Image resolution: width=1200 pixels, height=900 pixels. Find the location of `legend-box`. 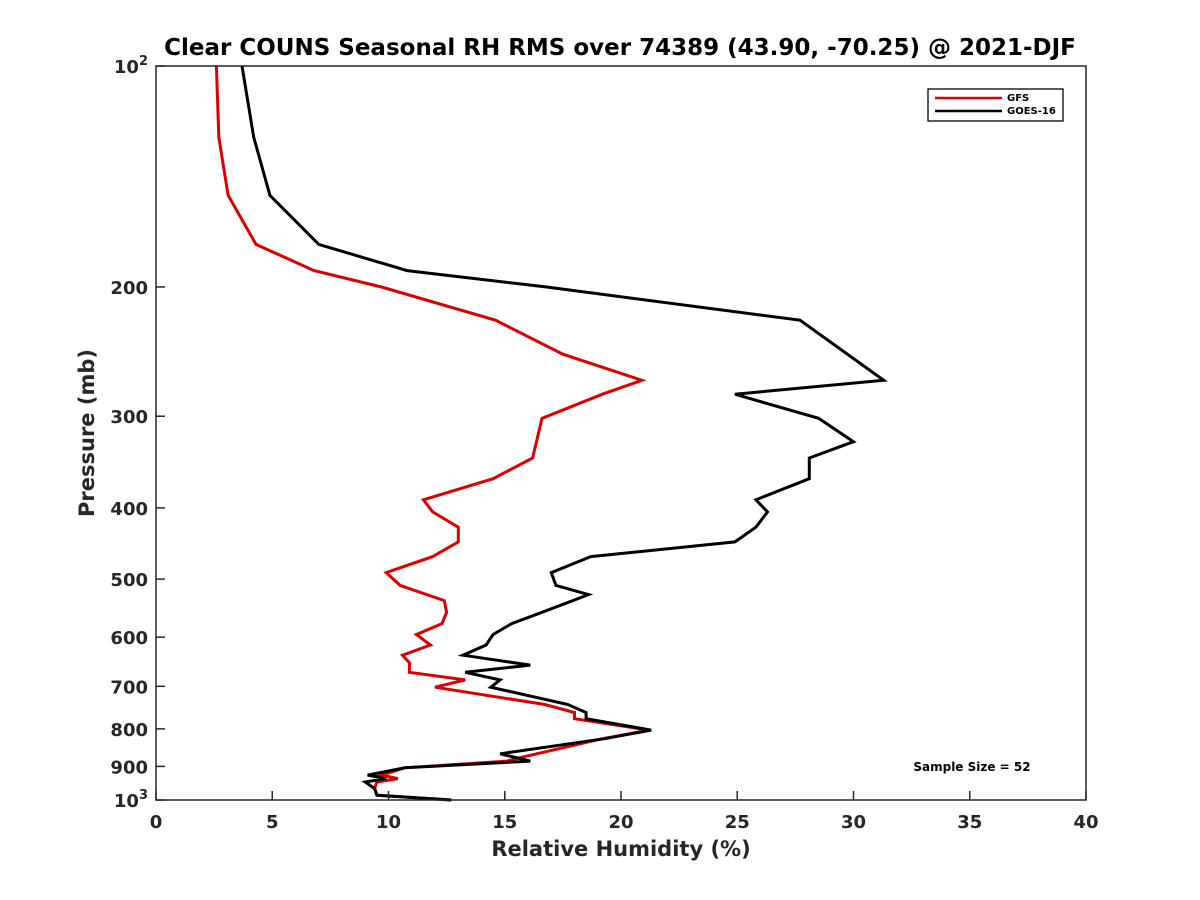

legend-box is located at coordinates (995, 105).